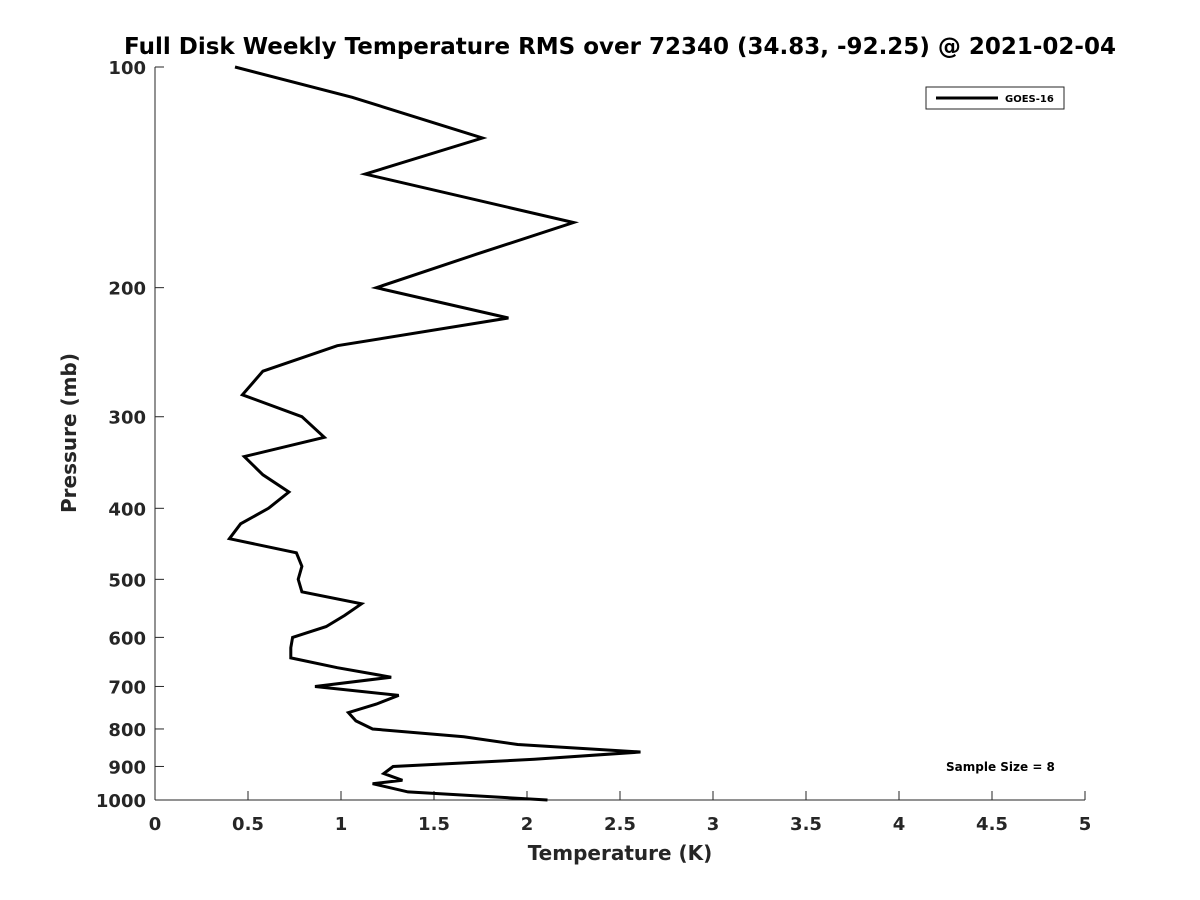  Describe the element at coordinates (620, 813) in the screenshot. I see `x-axis-ticks: 0 0.5 1 1.5 2 2.5 3 3.5 4 4.5 5` at that location.